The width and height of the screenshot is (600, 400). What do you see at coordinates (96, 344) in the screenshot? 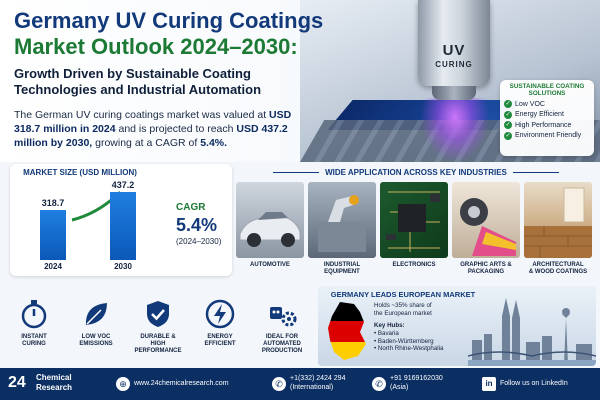
I see `feature-label-line: EMISSIONS` at bounding box center [96, 344].